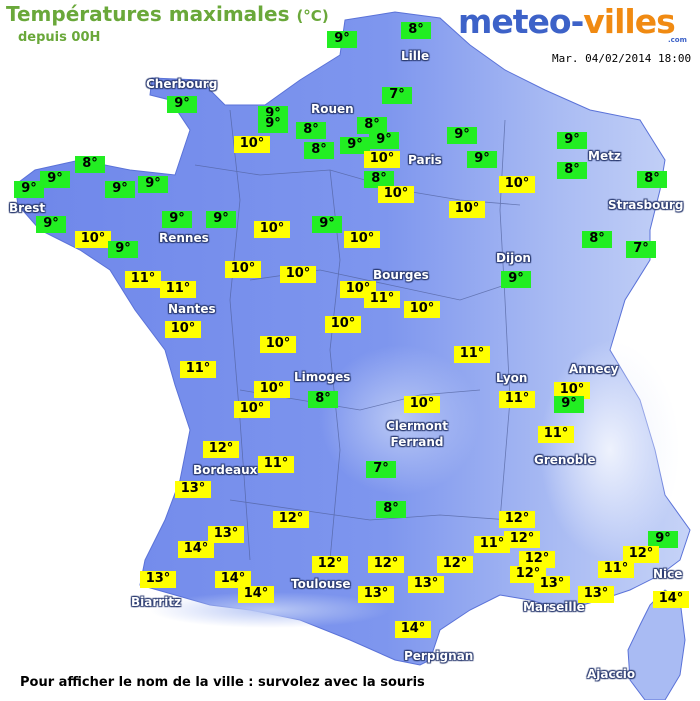  I want to click on city-label: Annecy, so click(594, 369).